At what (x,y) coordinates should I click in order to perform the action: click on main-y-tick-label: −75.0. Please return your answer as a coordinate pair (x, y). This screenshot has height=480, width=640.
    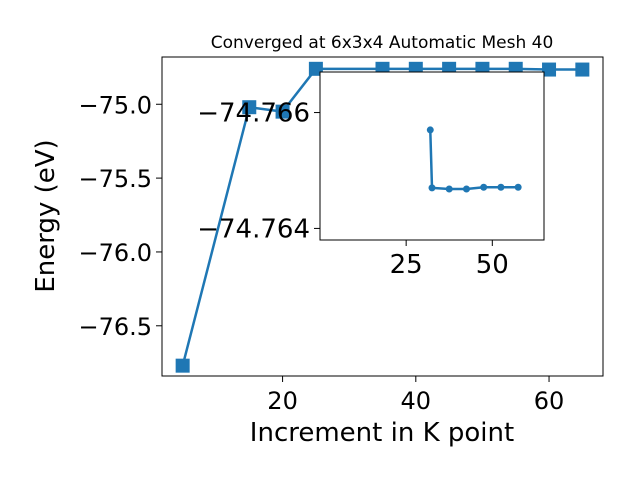
    Looking at the image, I should click on (115, 105).